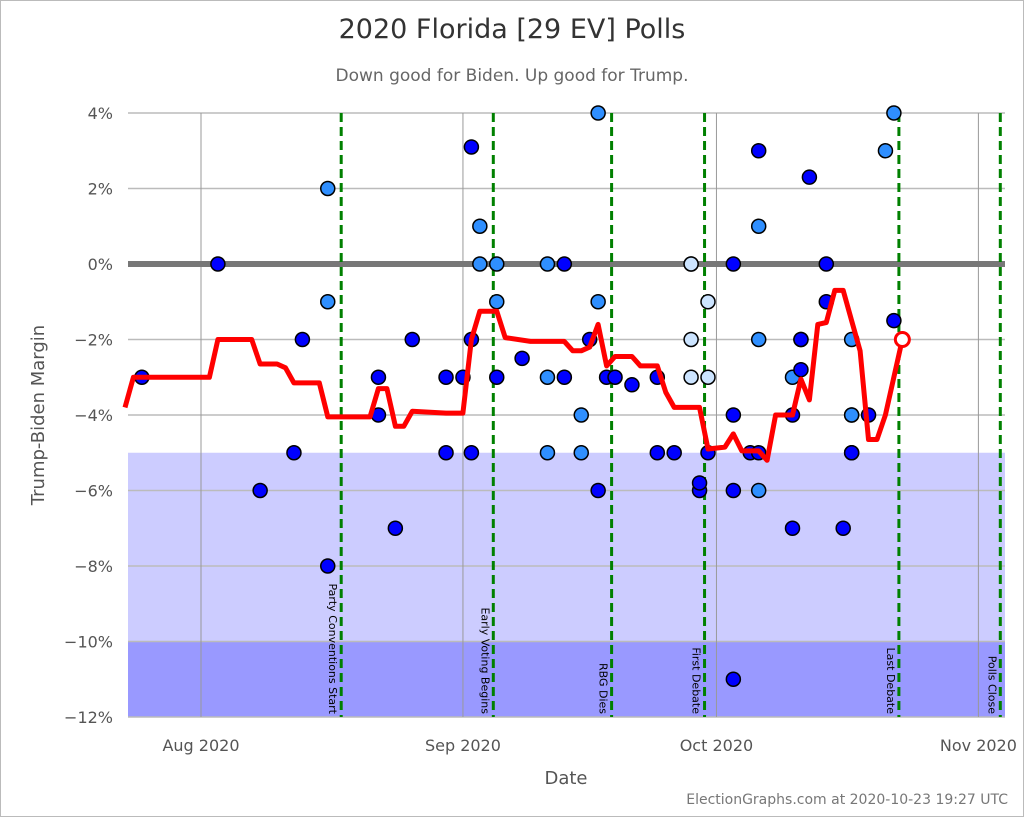  Describe the element at coordinates (991, 685) in the screenshot. I see `event-label: Polls Close` at that location.